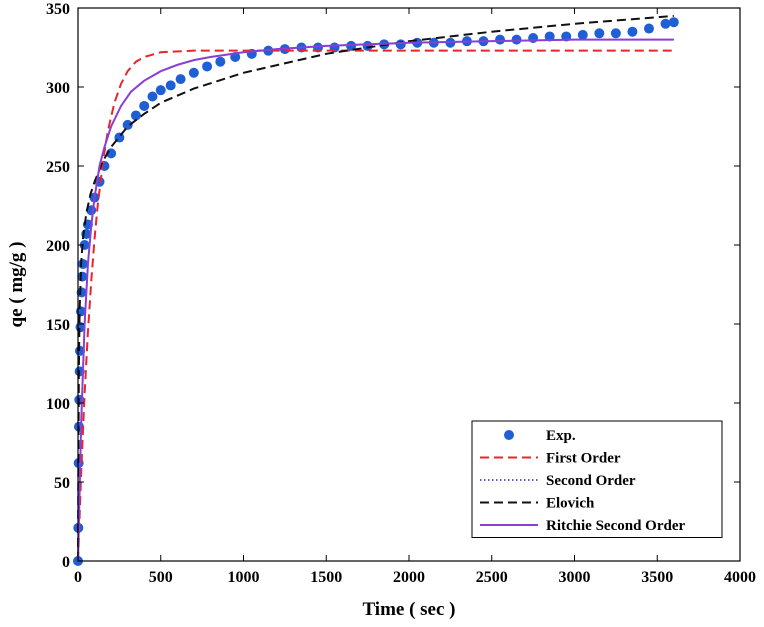 The width and height of the screenshot is (764, 627). What do you see at coordinates (78, 577) in the screenshot?
I see `x-tick-label: 0` at bounding box center [78, 577].